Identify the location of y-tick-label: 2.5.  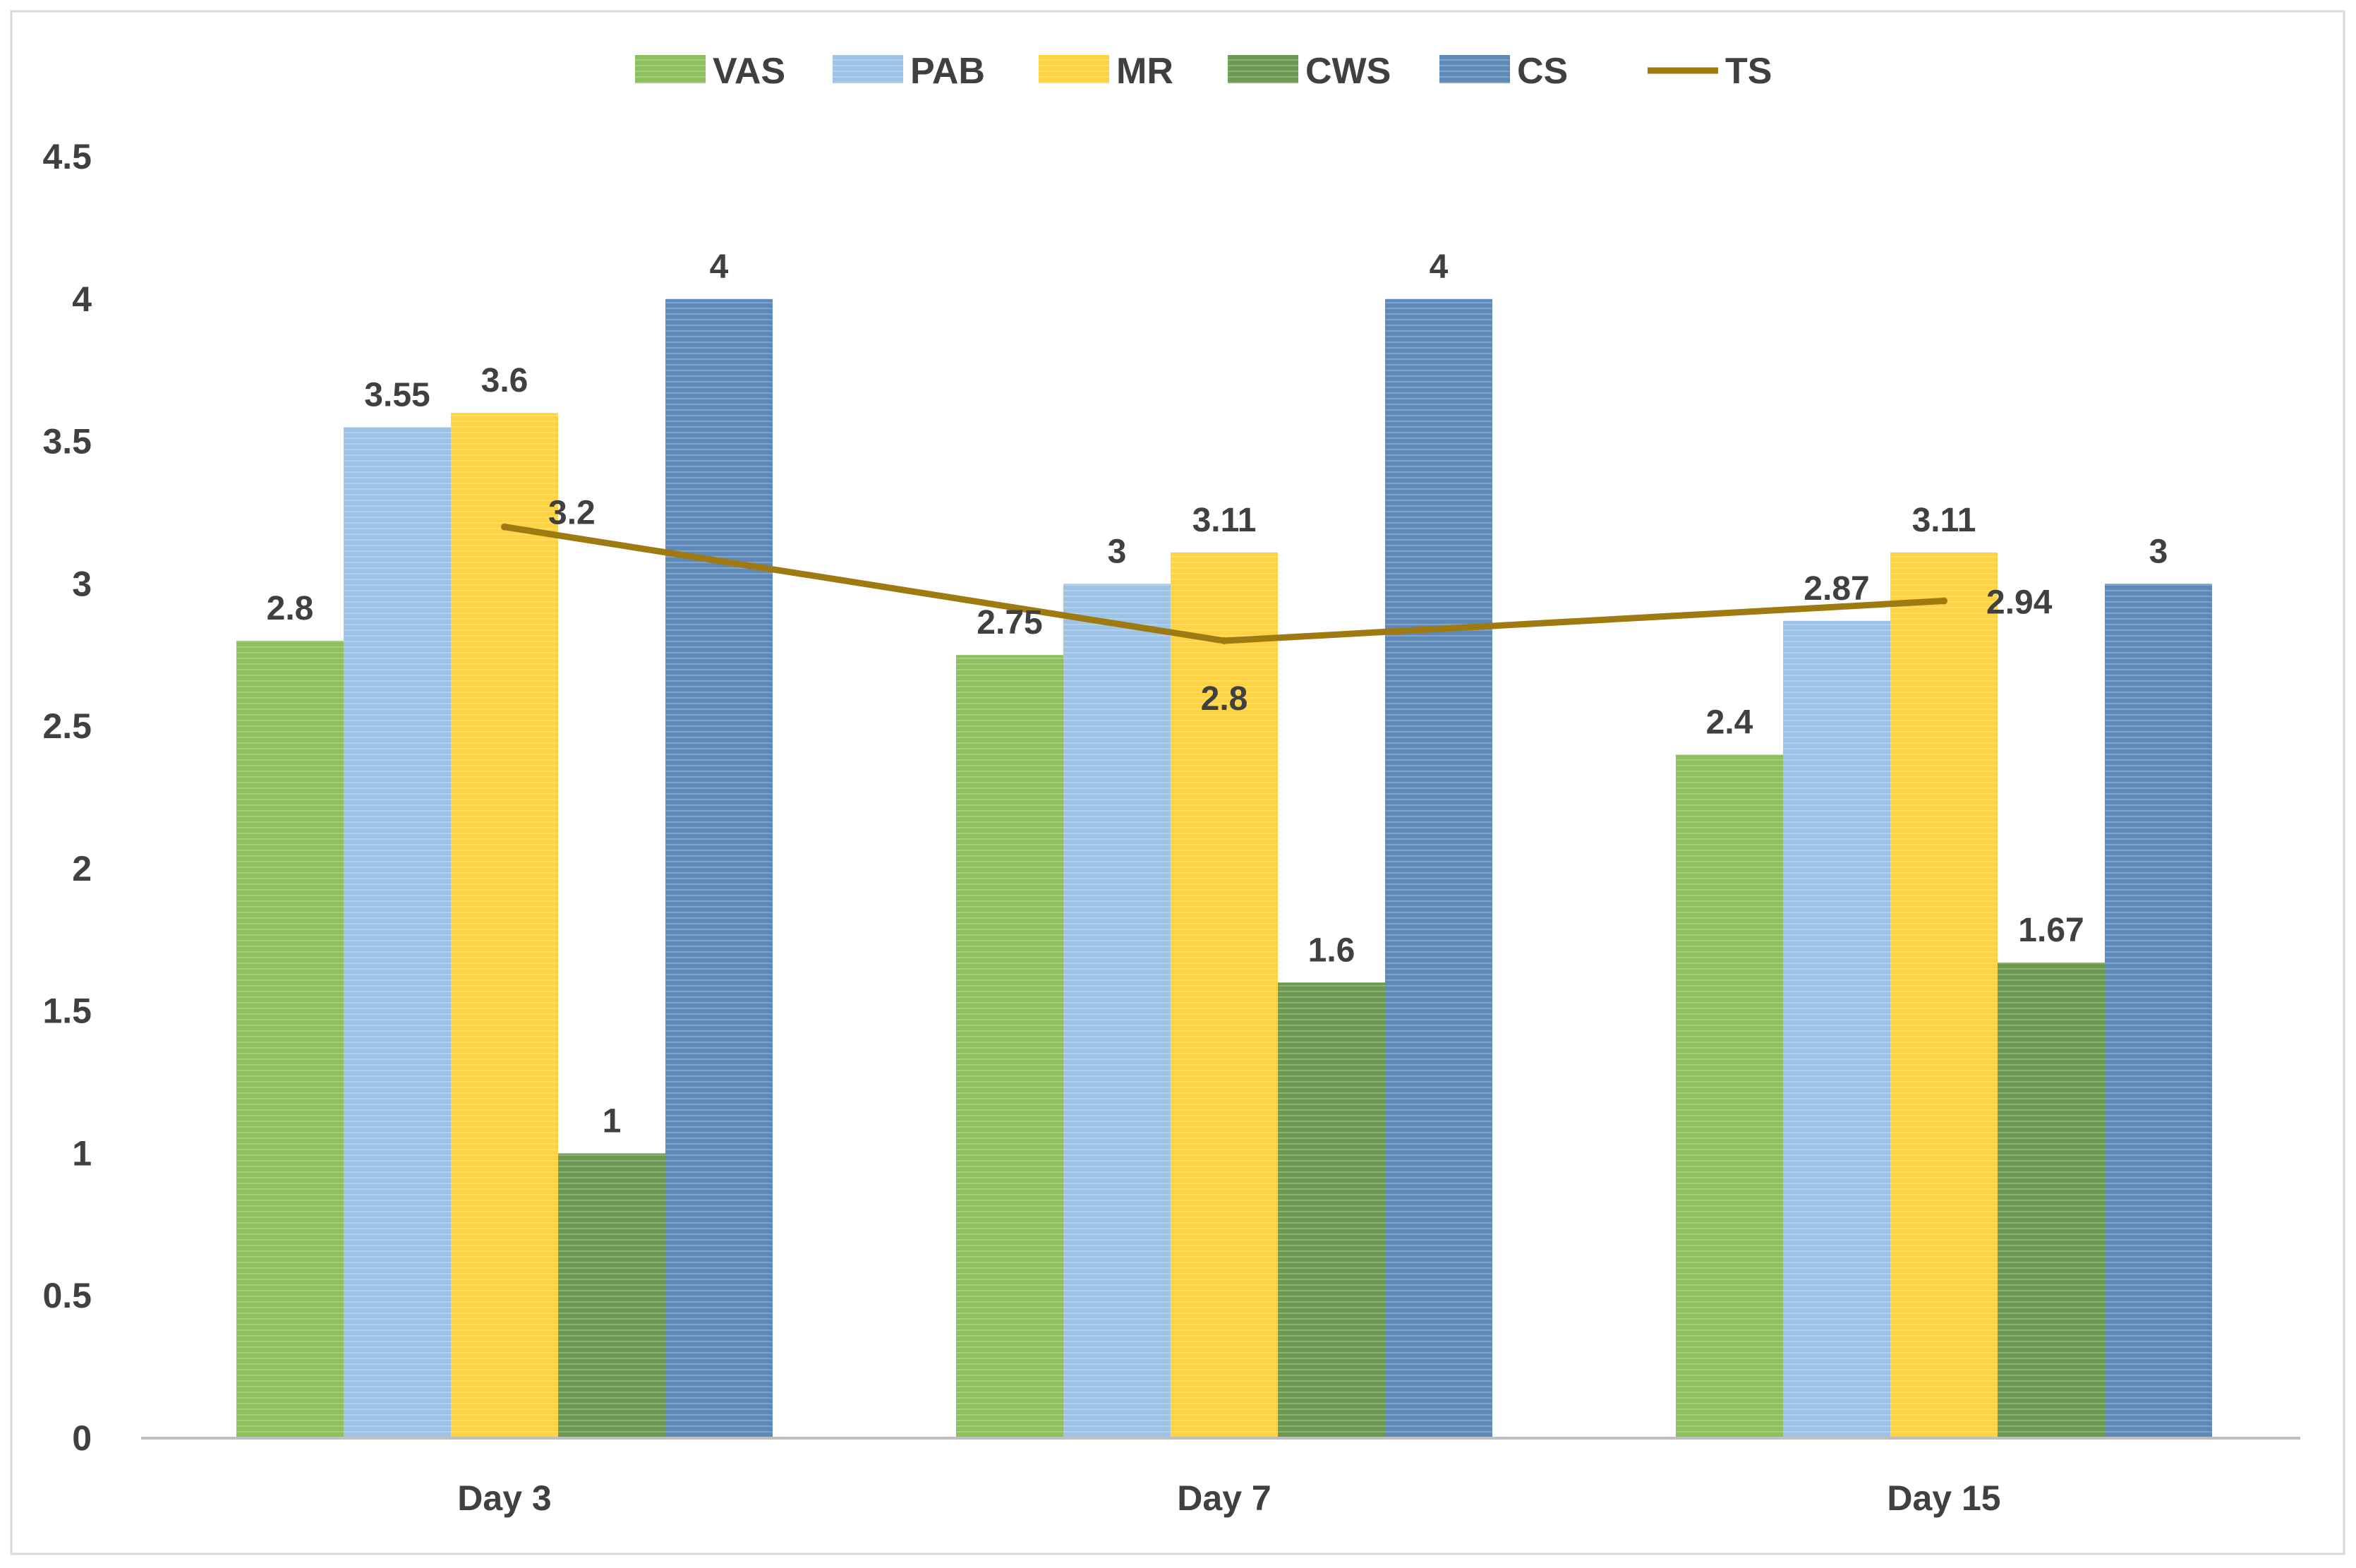
(67, 726).